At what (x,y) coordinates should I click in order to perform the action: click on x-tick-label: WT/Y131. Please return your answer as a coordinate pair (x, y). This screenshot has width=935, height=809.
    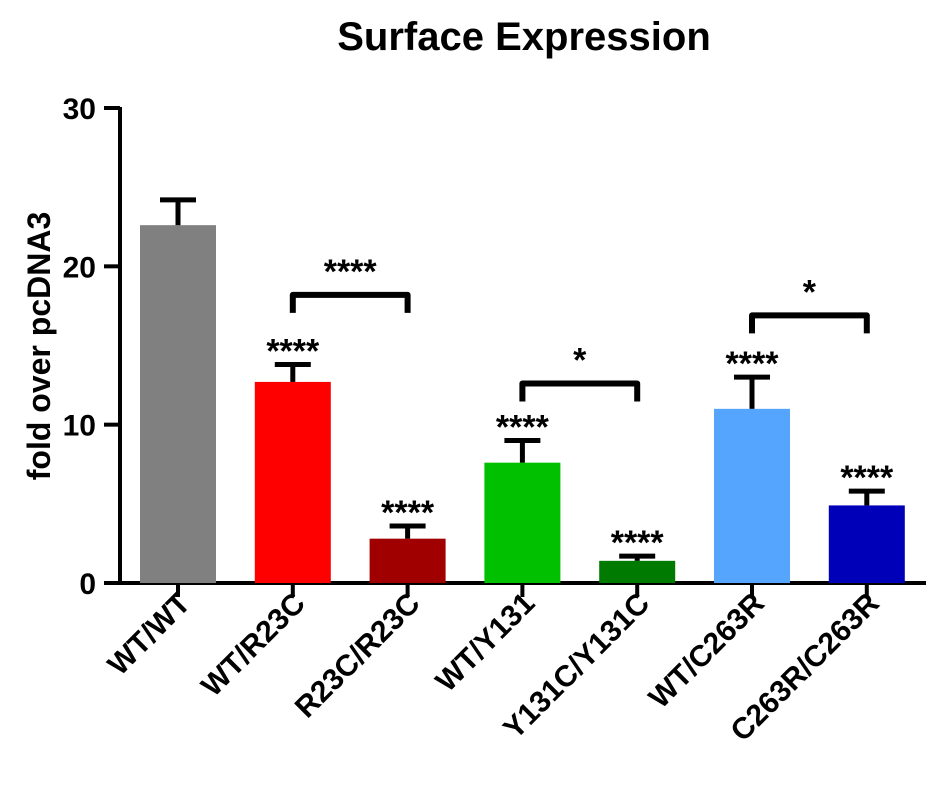
    Looking at the image, I should click on (486, 643).